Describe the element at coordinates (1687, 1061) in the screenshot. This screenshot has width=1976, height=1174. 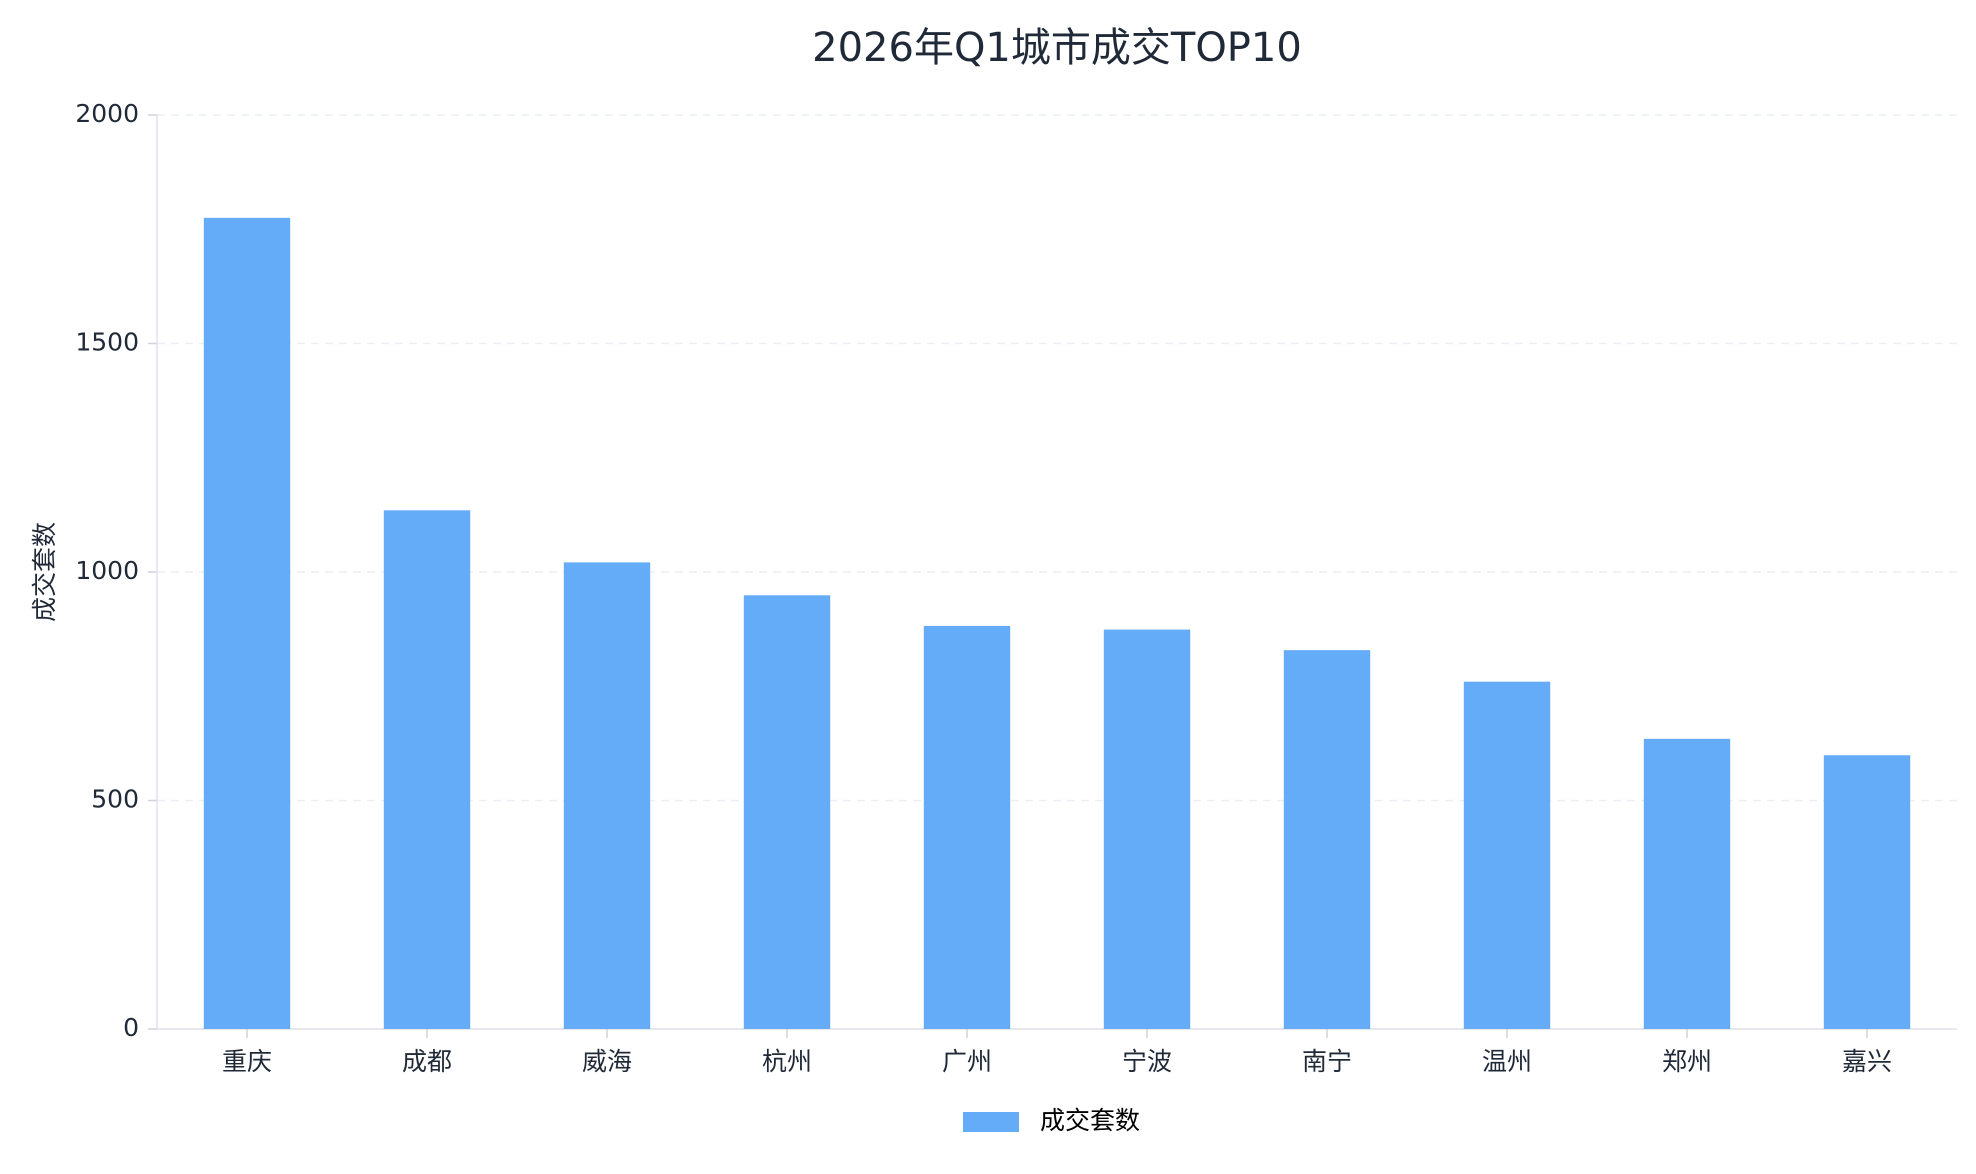
I see `x-tick-label: 郑州` at that location.